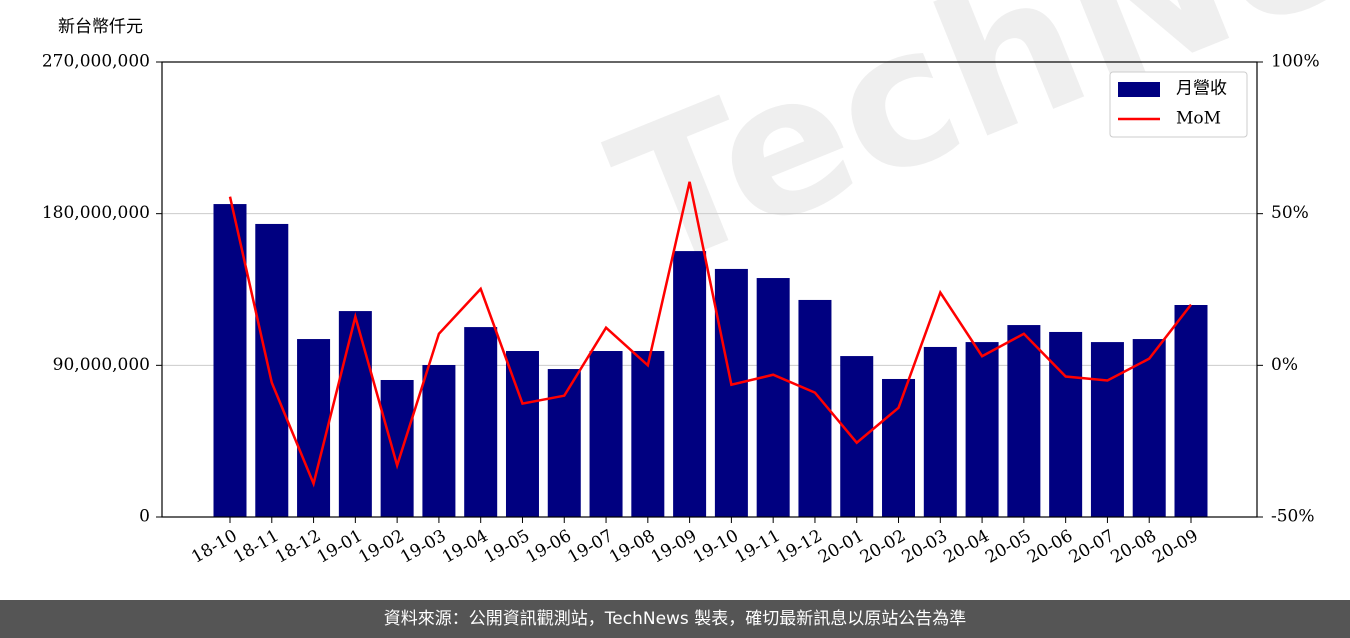 Image resolution: width=1350 pixels, height=638 pixels. What do you see at coordinates (1050, 547) in the screenshot?
I see `x-tick-label: 20-06` at bounding box center [1050, 547].